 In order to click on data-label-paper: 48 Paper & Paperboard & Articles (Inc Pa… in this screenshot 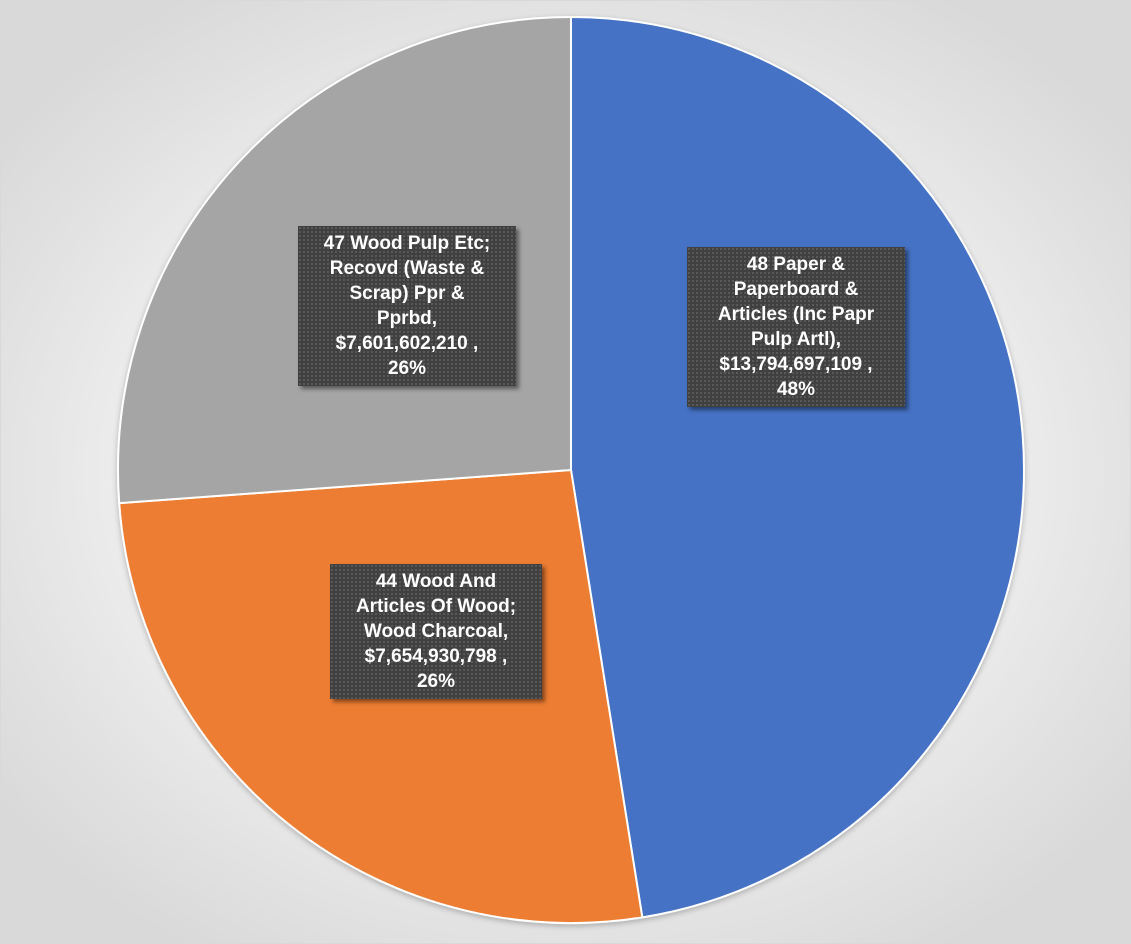, I will do `click(796, 327)`.